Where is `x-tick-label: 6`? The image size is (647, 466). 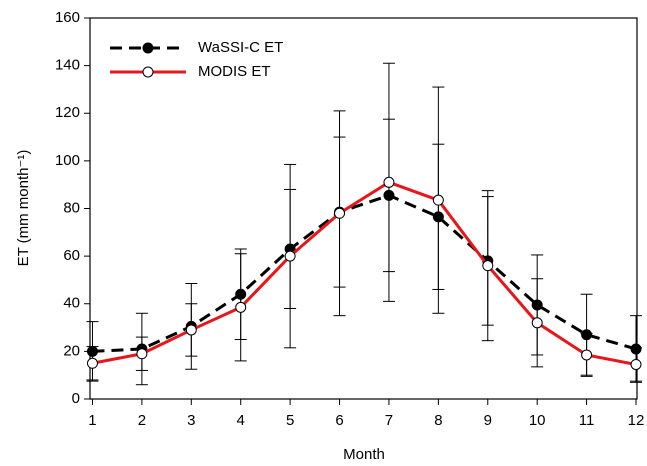 x-tick-label: 6 is located at coordinates (339, 420).